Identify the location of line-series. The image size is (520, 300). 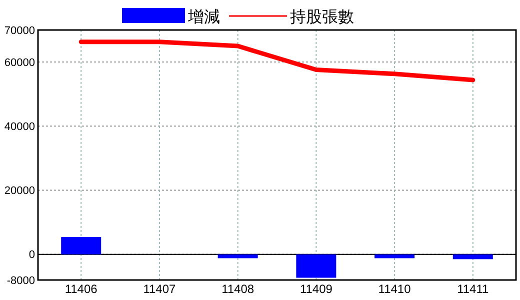
(277, 61).